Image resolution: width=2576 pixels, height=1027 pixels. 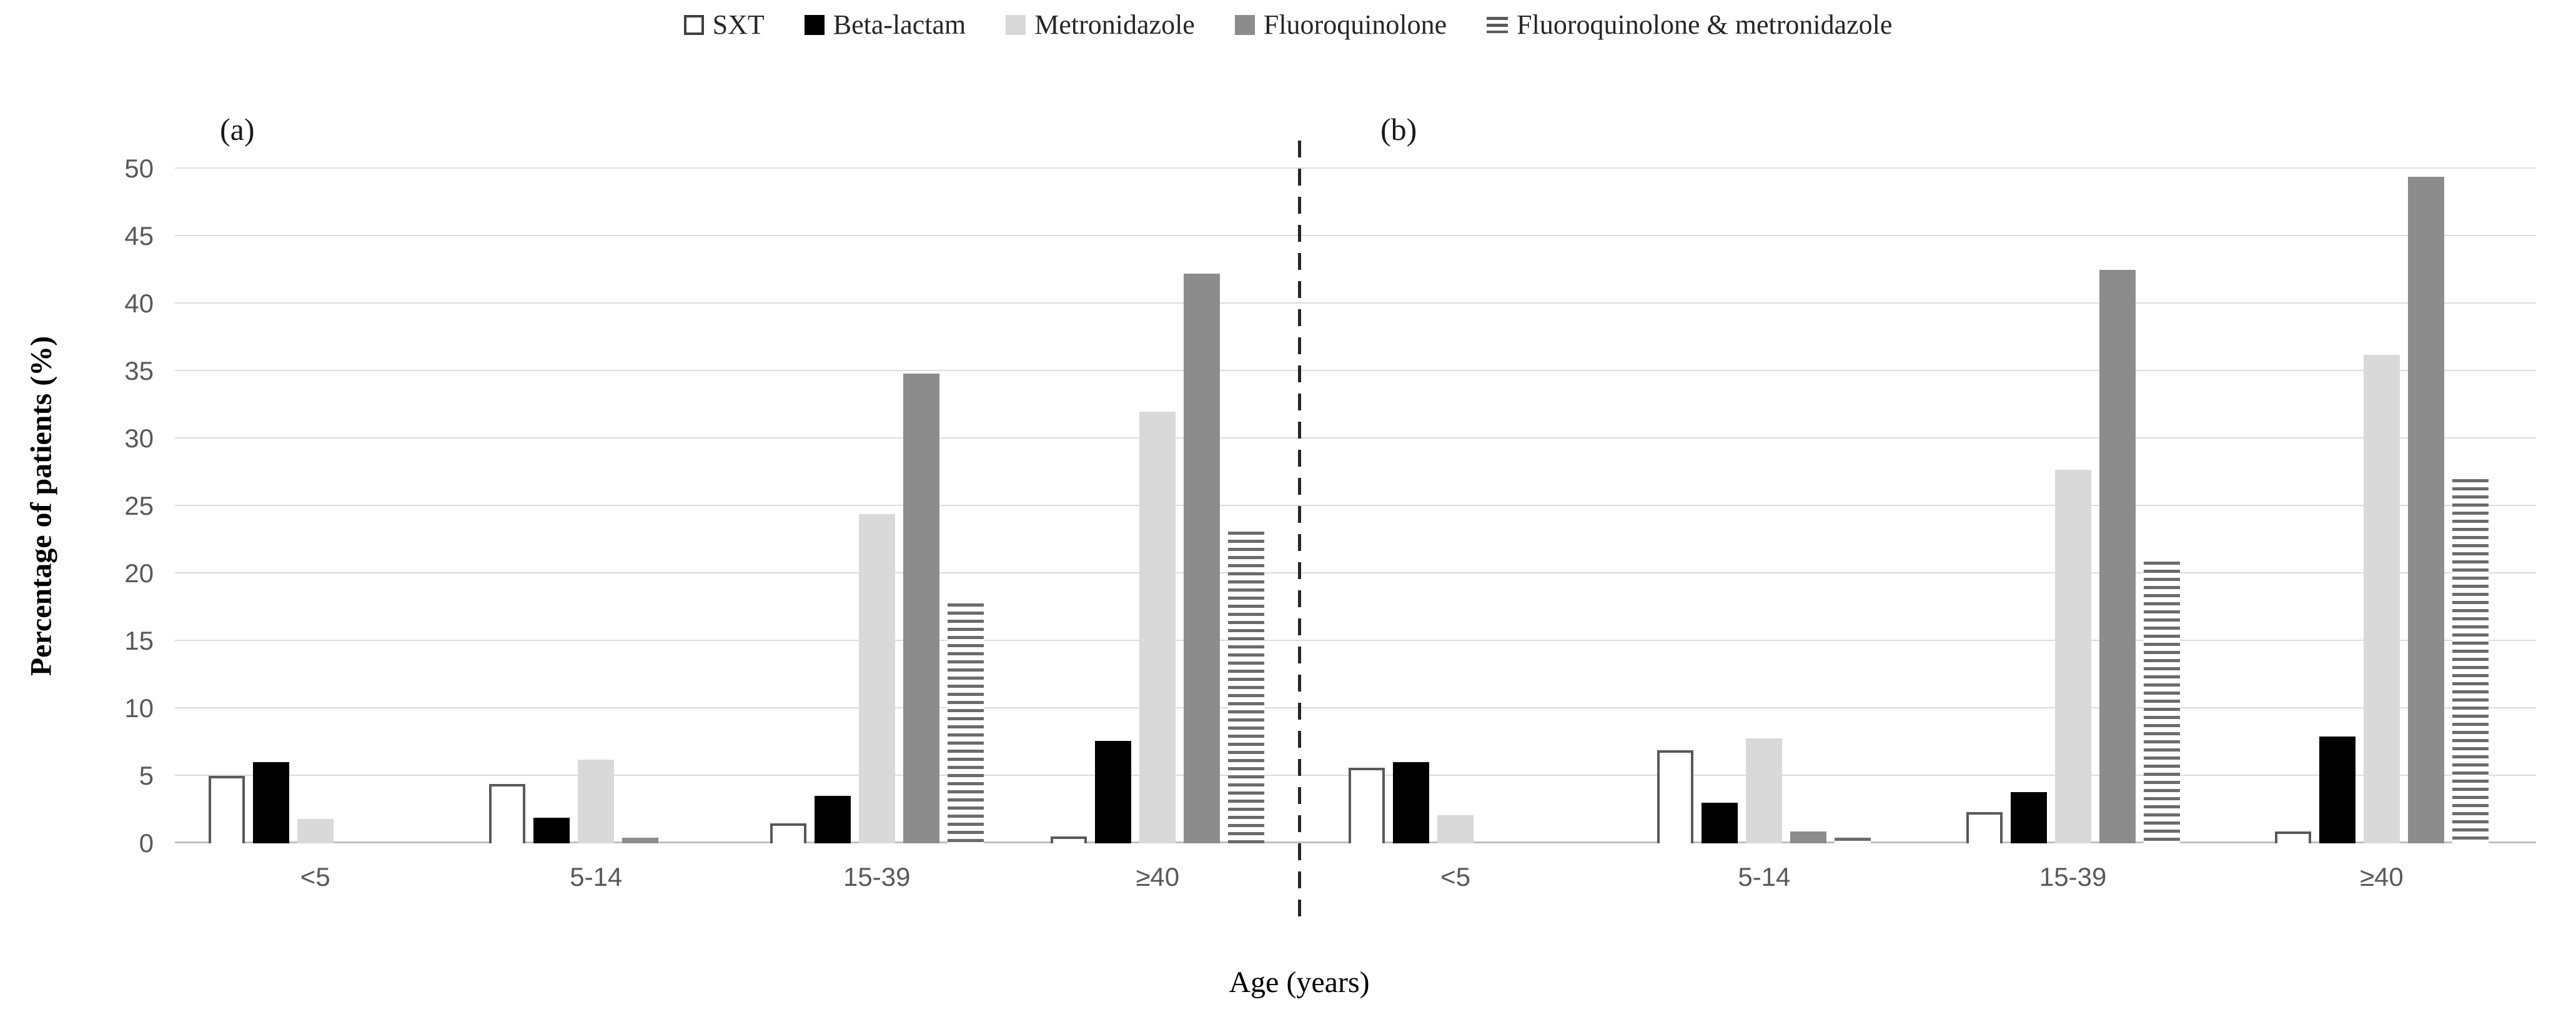 What do you see at coordinates (814, 24) in the screenshot?
I see `beta-lactam-swatch-icon` at bounding box center [814, 24].